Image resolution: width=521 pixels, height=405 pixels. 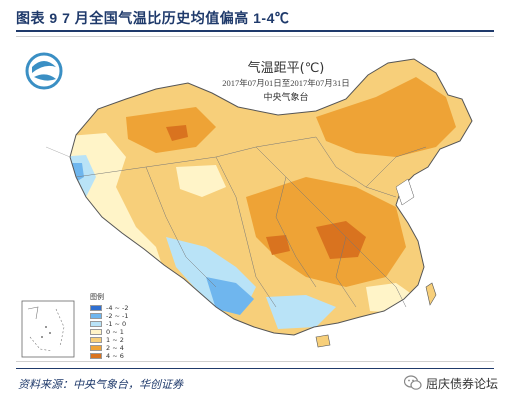 I want to click on legend-label: -1 ~ 0, so click(x=116, y=324).